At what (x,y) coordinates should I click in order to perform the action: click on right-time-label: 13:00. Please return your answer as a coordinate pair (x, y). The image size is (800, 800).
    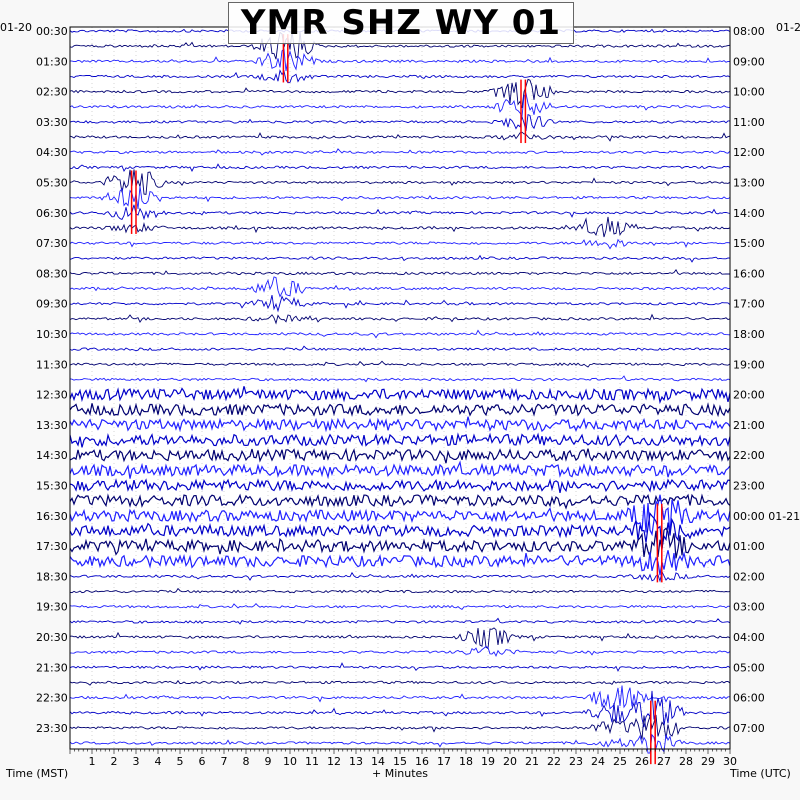
    Looking at the image, I should click on (749, 182).